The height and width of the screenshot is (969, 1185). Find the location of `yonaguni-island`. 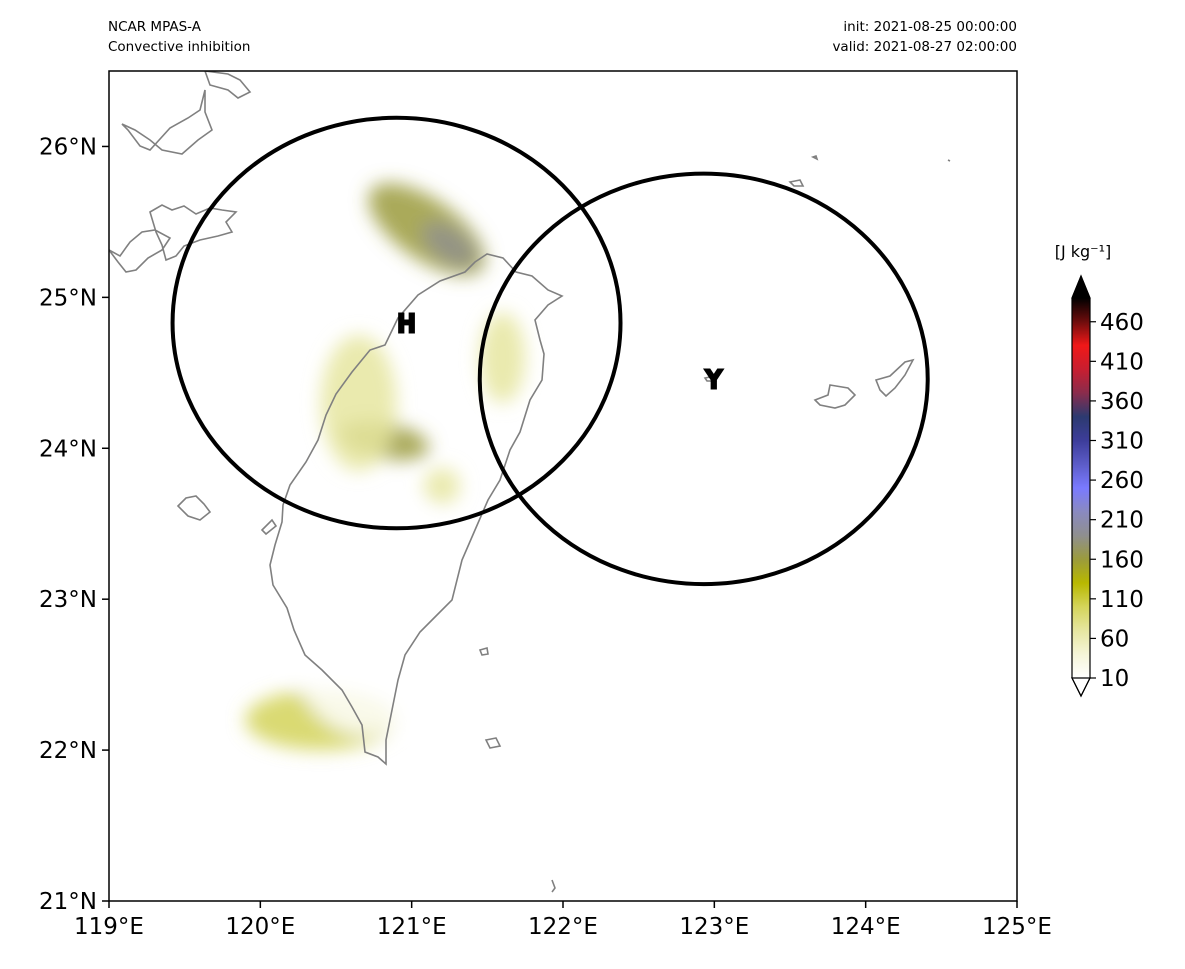

yonaguni-island is located at coordinates (710, 378).